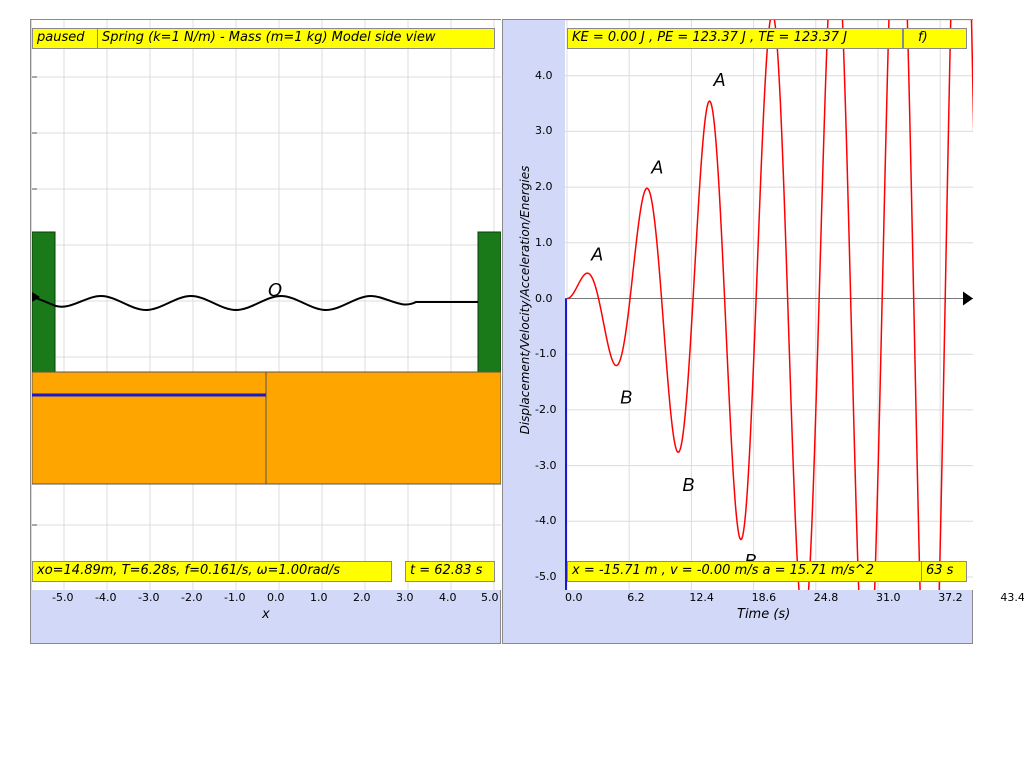 This screenshot has width=1024, height=768. What do you see at coordinates (950, 597) in the screenshot?
I see `chart-x-tick: 37.2` at bounding box center [950, 597].